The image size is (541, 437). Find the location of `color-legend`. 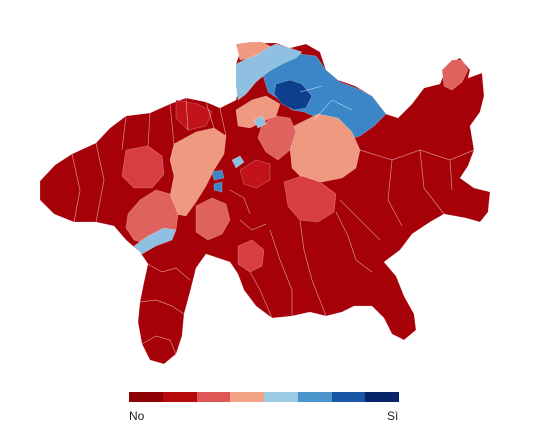

color-legend is located at coordinates (264, 397).